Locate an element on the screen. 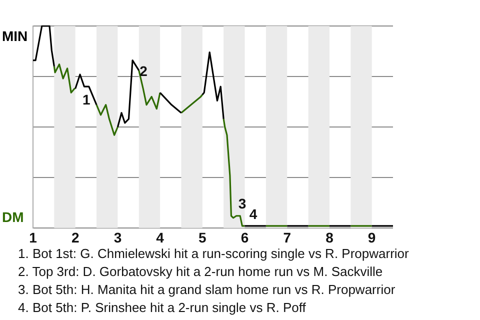  text: 2. Top 3rd: D. Gorbatovsky hit a 2-run home run vs M. Sackville is located at coordinates (201, 272).